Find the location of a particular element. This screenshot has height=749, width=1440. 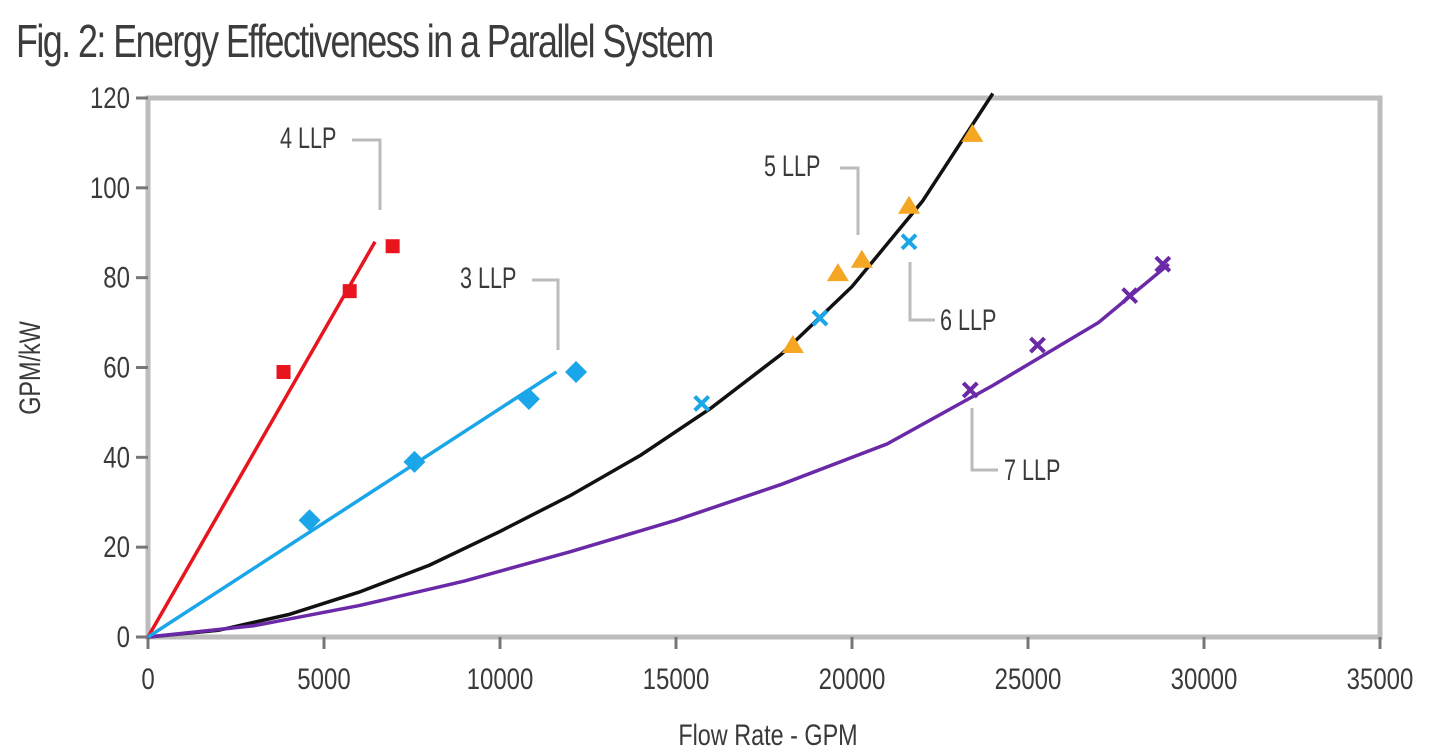

x-tick-label: 15000 is located at coordinates (676, 678).